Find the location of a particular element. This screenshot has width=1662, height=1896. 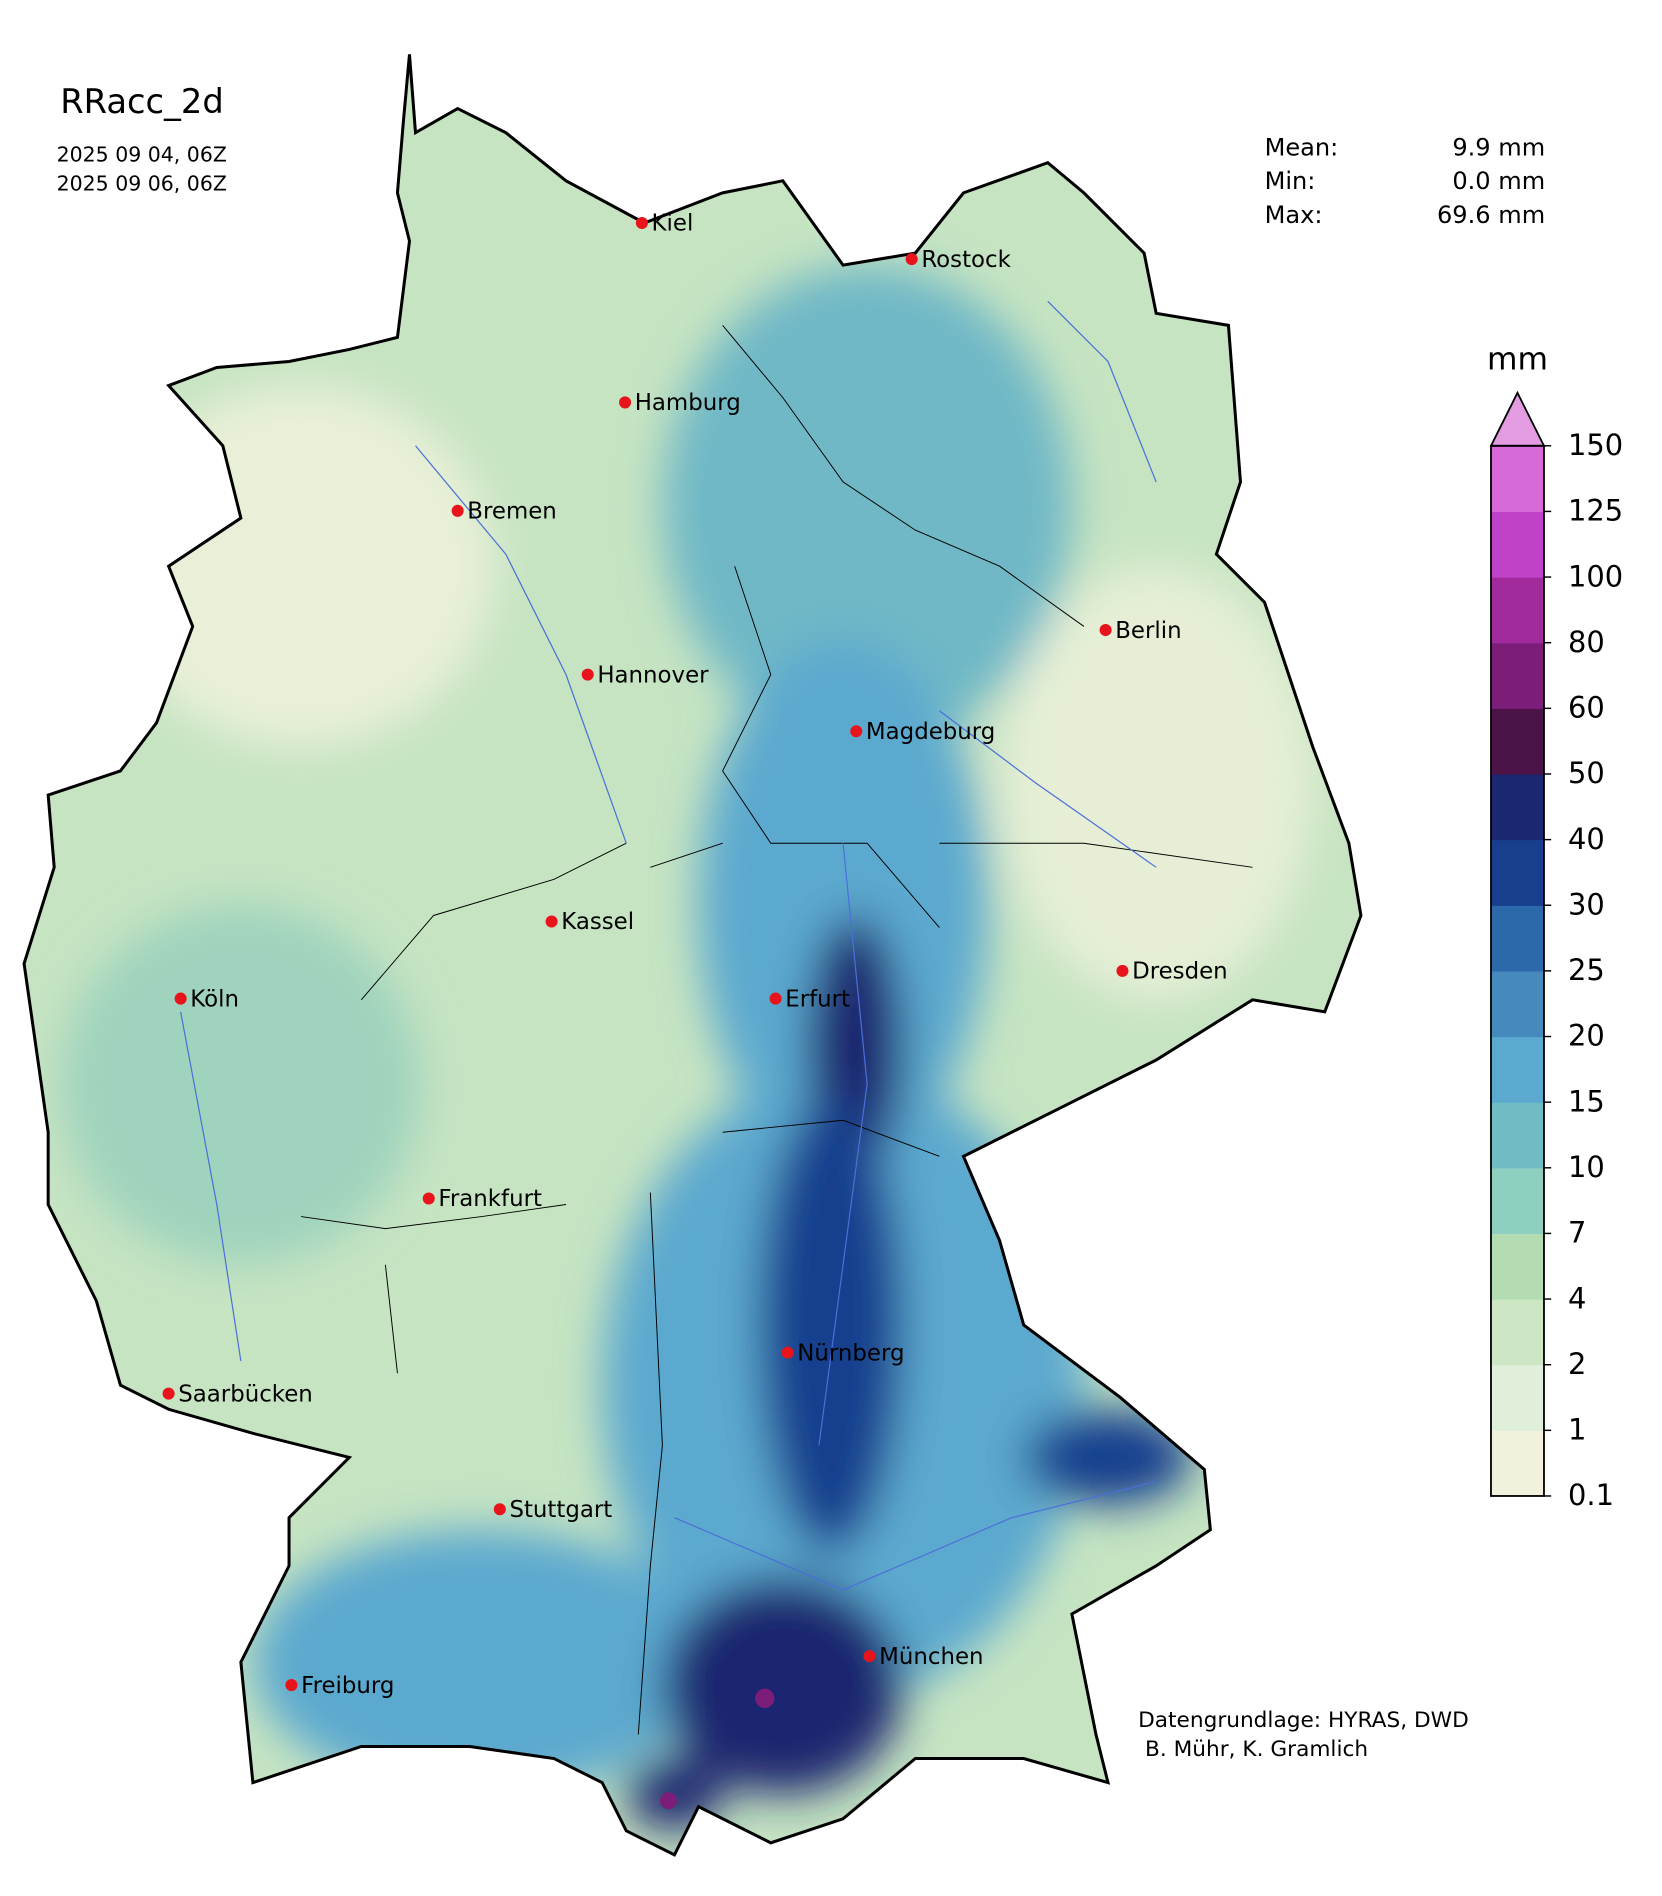

date-start: 2025 09 04, 06Z is located at coordinates (142, 155).